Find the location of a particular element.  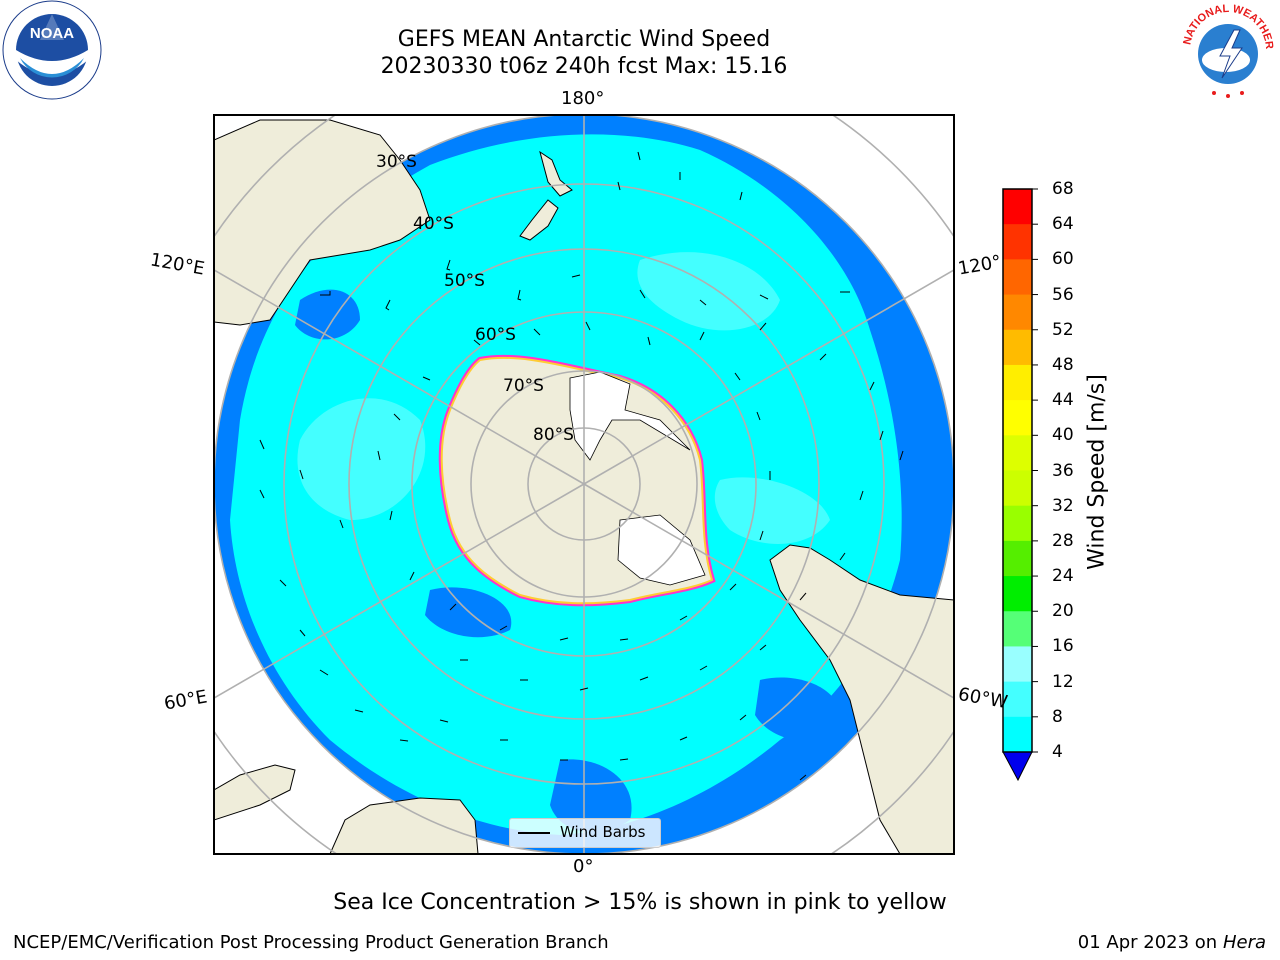

footer-date: 01 Apr 2023 on Hera is located at coordinates (1172, 942).